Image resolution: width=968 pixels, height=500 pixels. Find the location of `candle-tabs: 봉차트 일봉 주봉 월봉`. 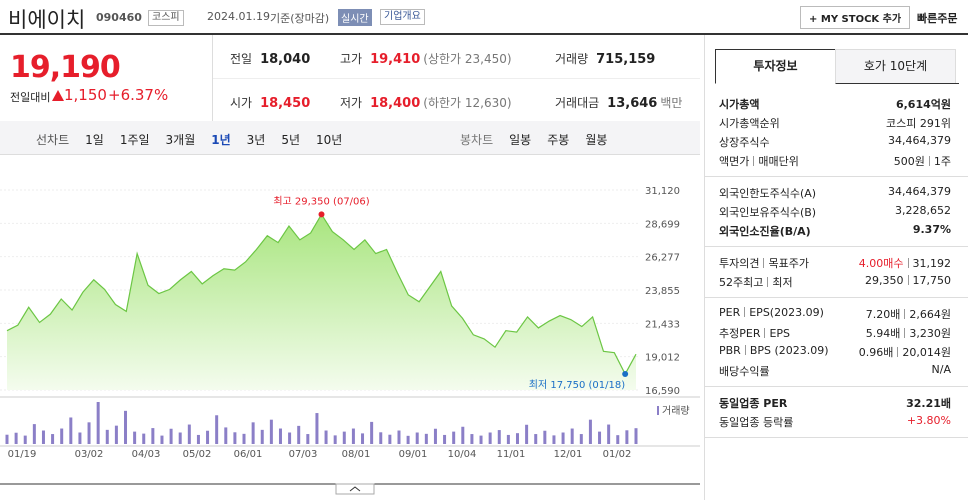

candle-tabs: 봉차트 일봉 주봉 월봉 is located at coordinates (541, 139).